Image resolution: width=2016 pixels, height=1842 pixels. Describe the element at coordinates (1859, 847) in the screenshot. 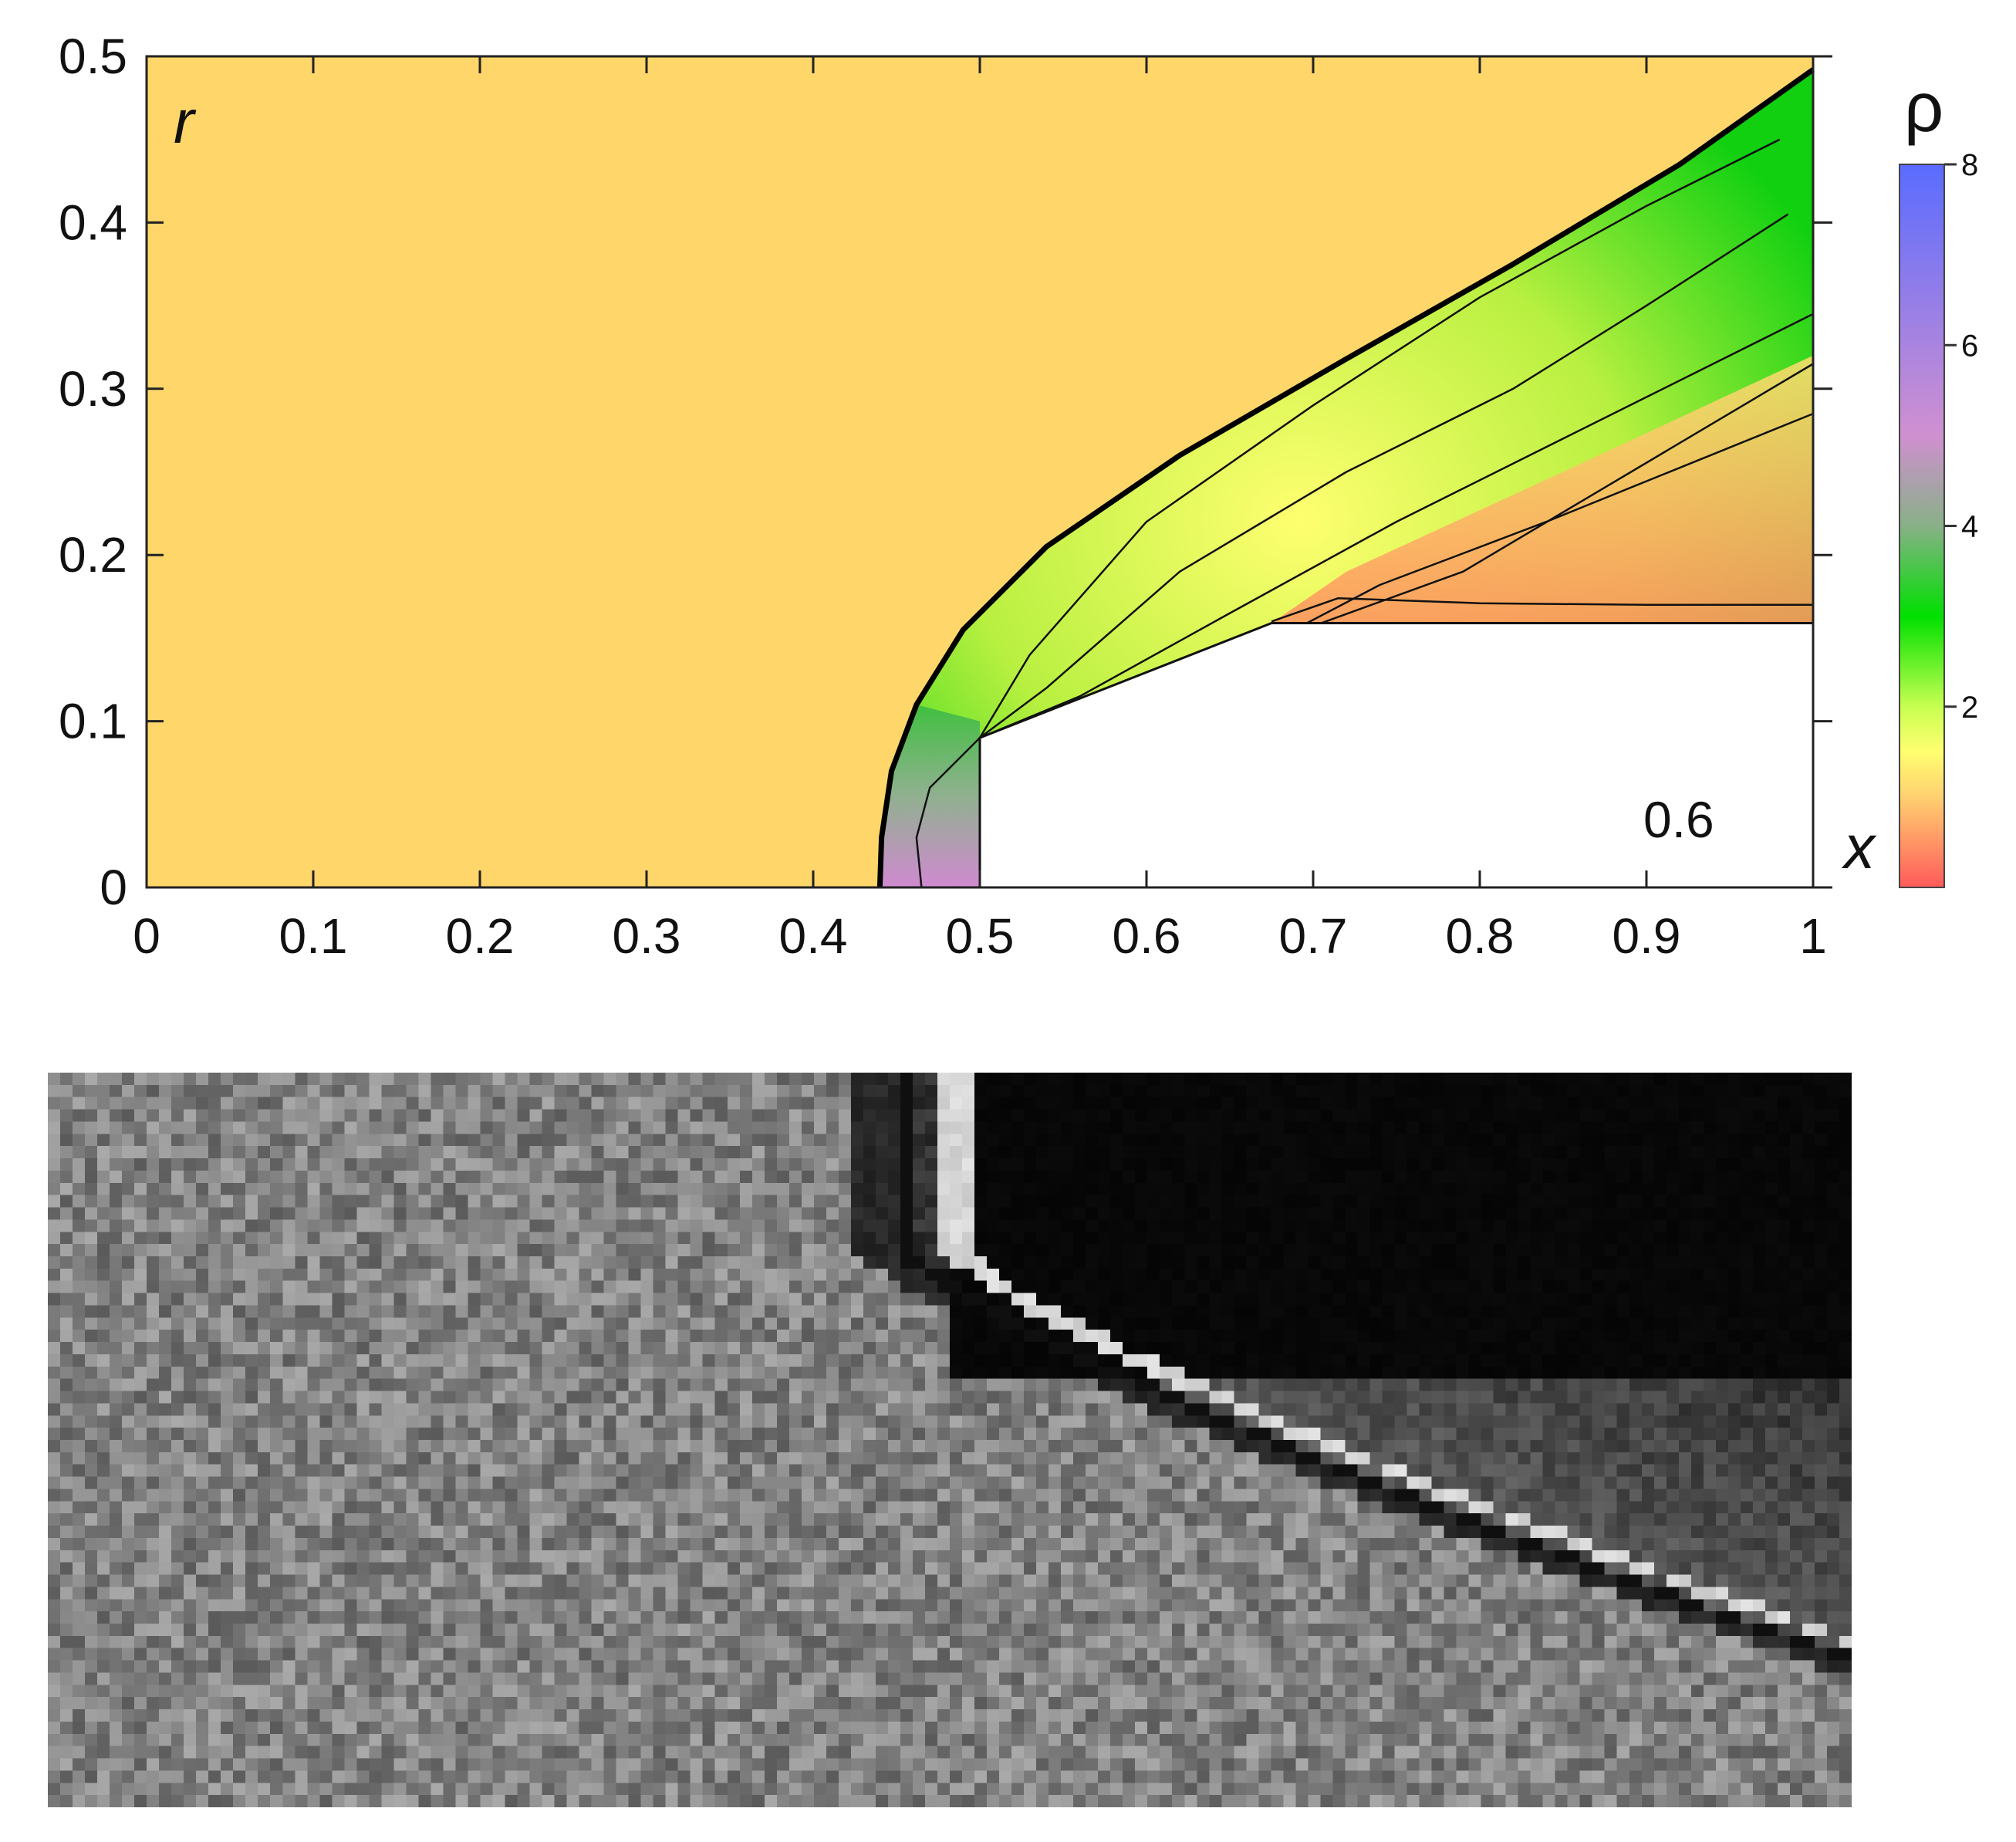

I see `x-axis-label: x` at that location.